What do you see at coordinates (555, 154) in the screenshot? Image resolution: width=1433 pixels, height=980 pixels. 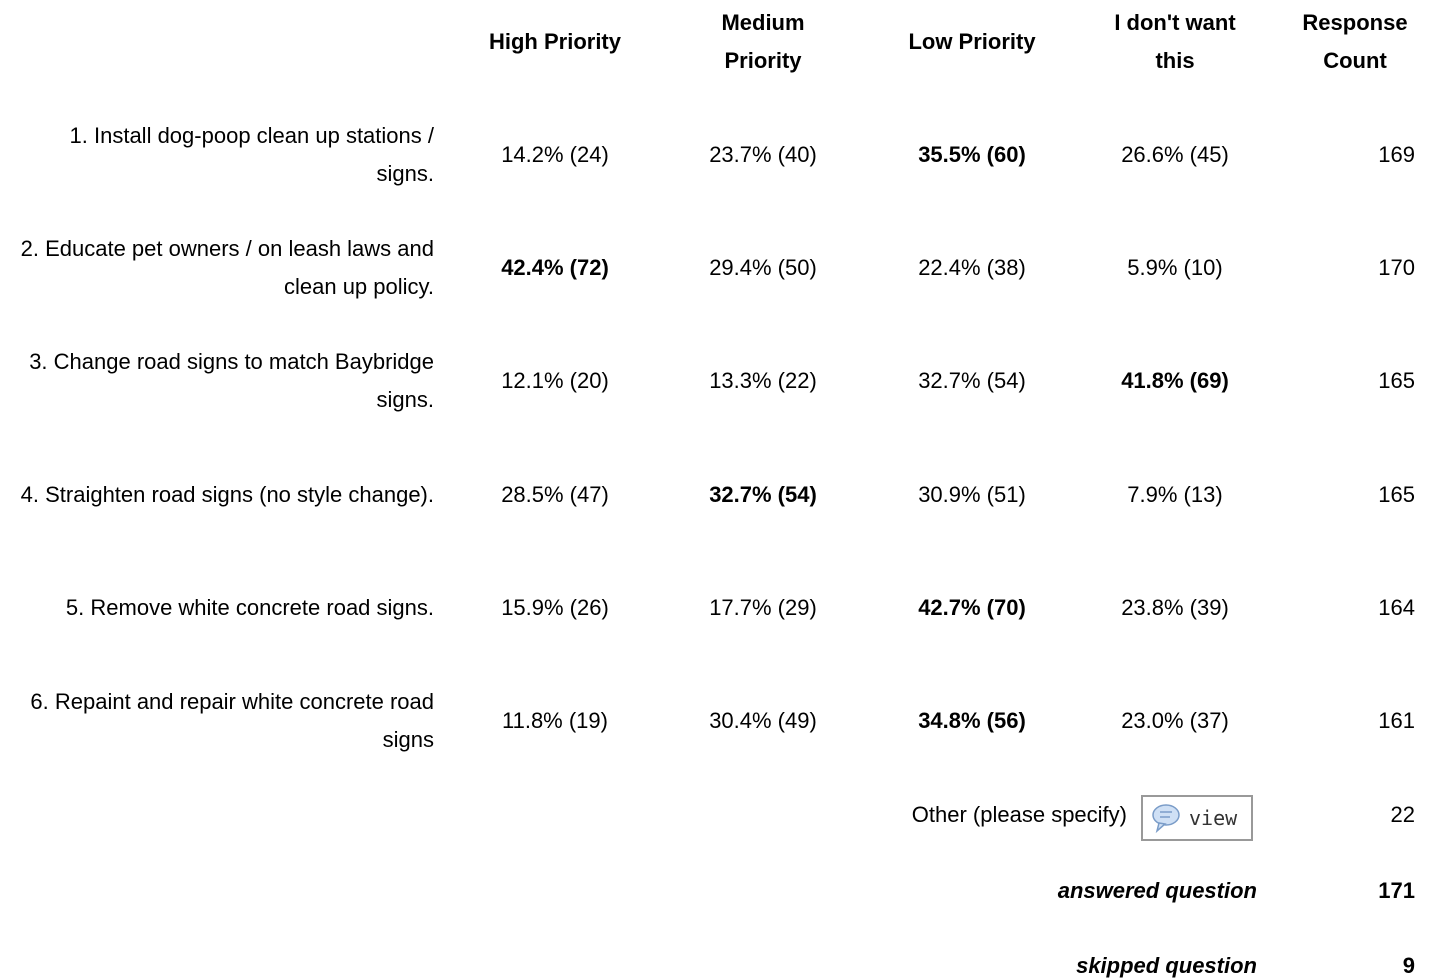 I see `cell: 14.2% (24)` at bounding box center [555, 154].